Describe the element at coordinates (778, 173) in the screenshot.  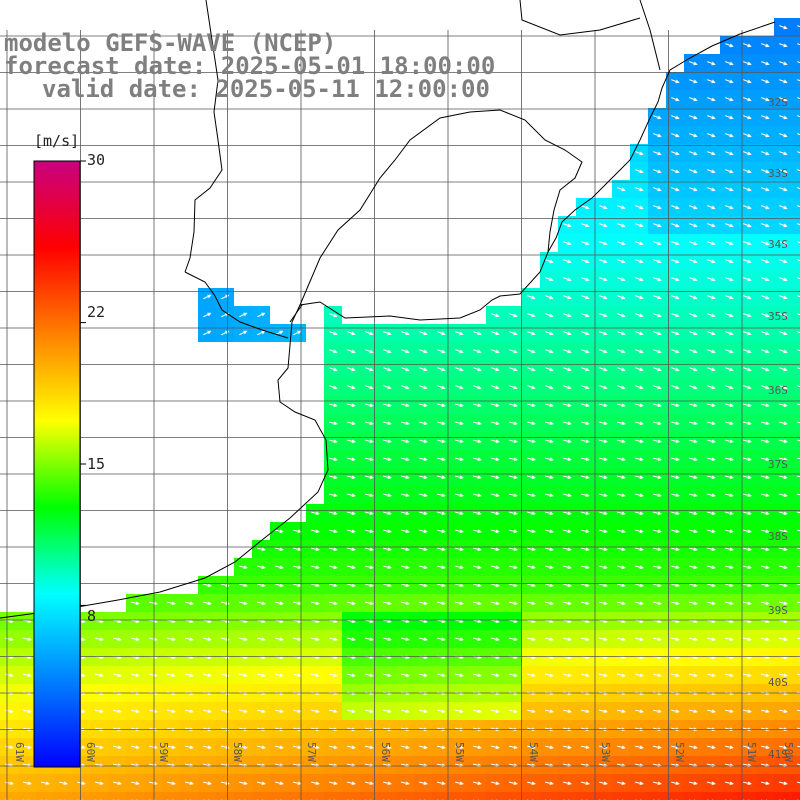
I see `latitude-label: 33S` at that location.